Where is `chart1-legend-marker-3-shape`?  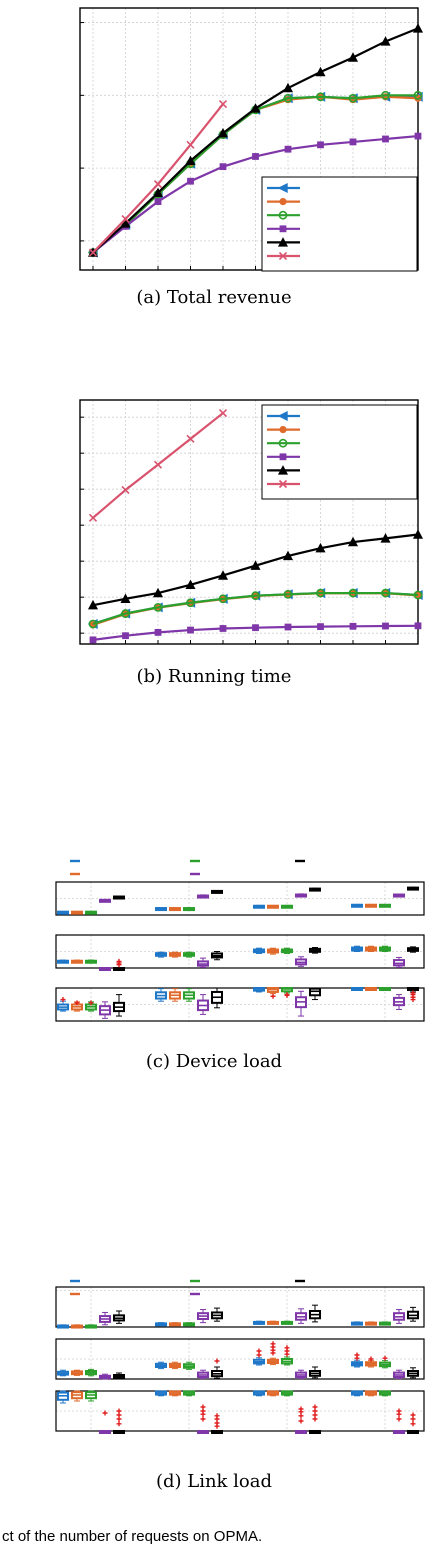
chart1-legend-marker-3-shape is located at coordinates (283, 457).